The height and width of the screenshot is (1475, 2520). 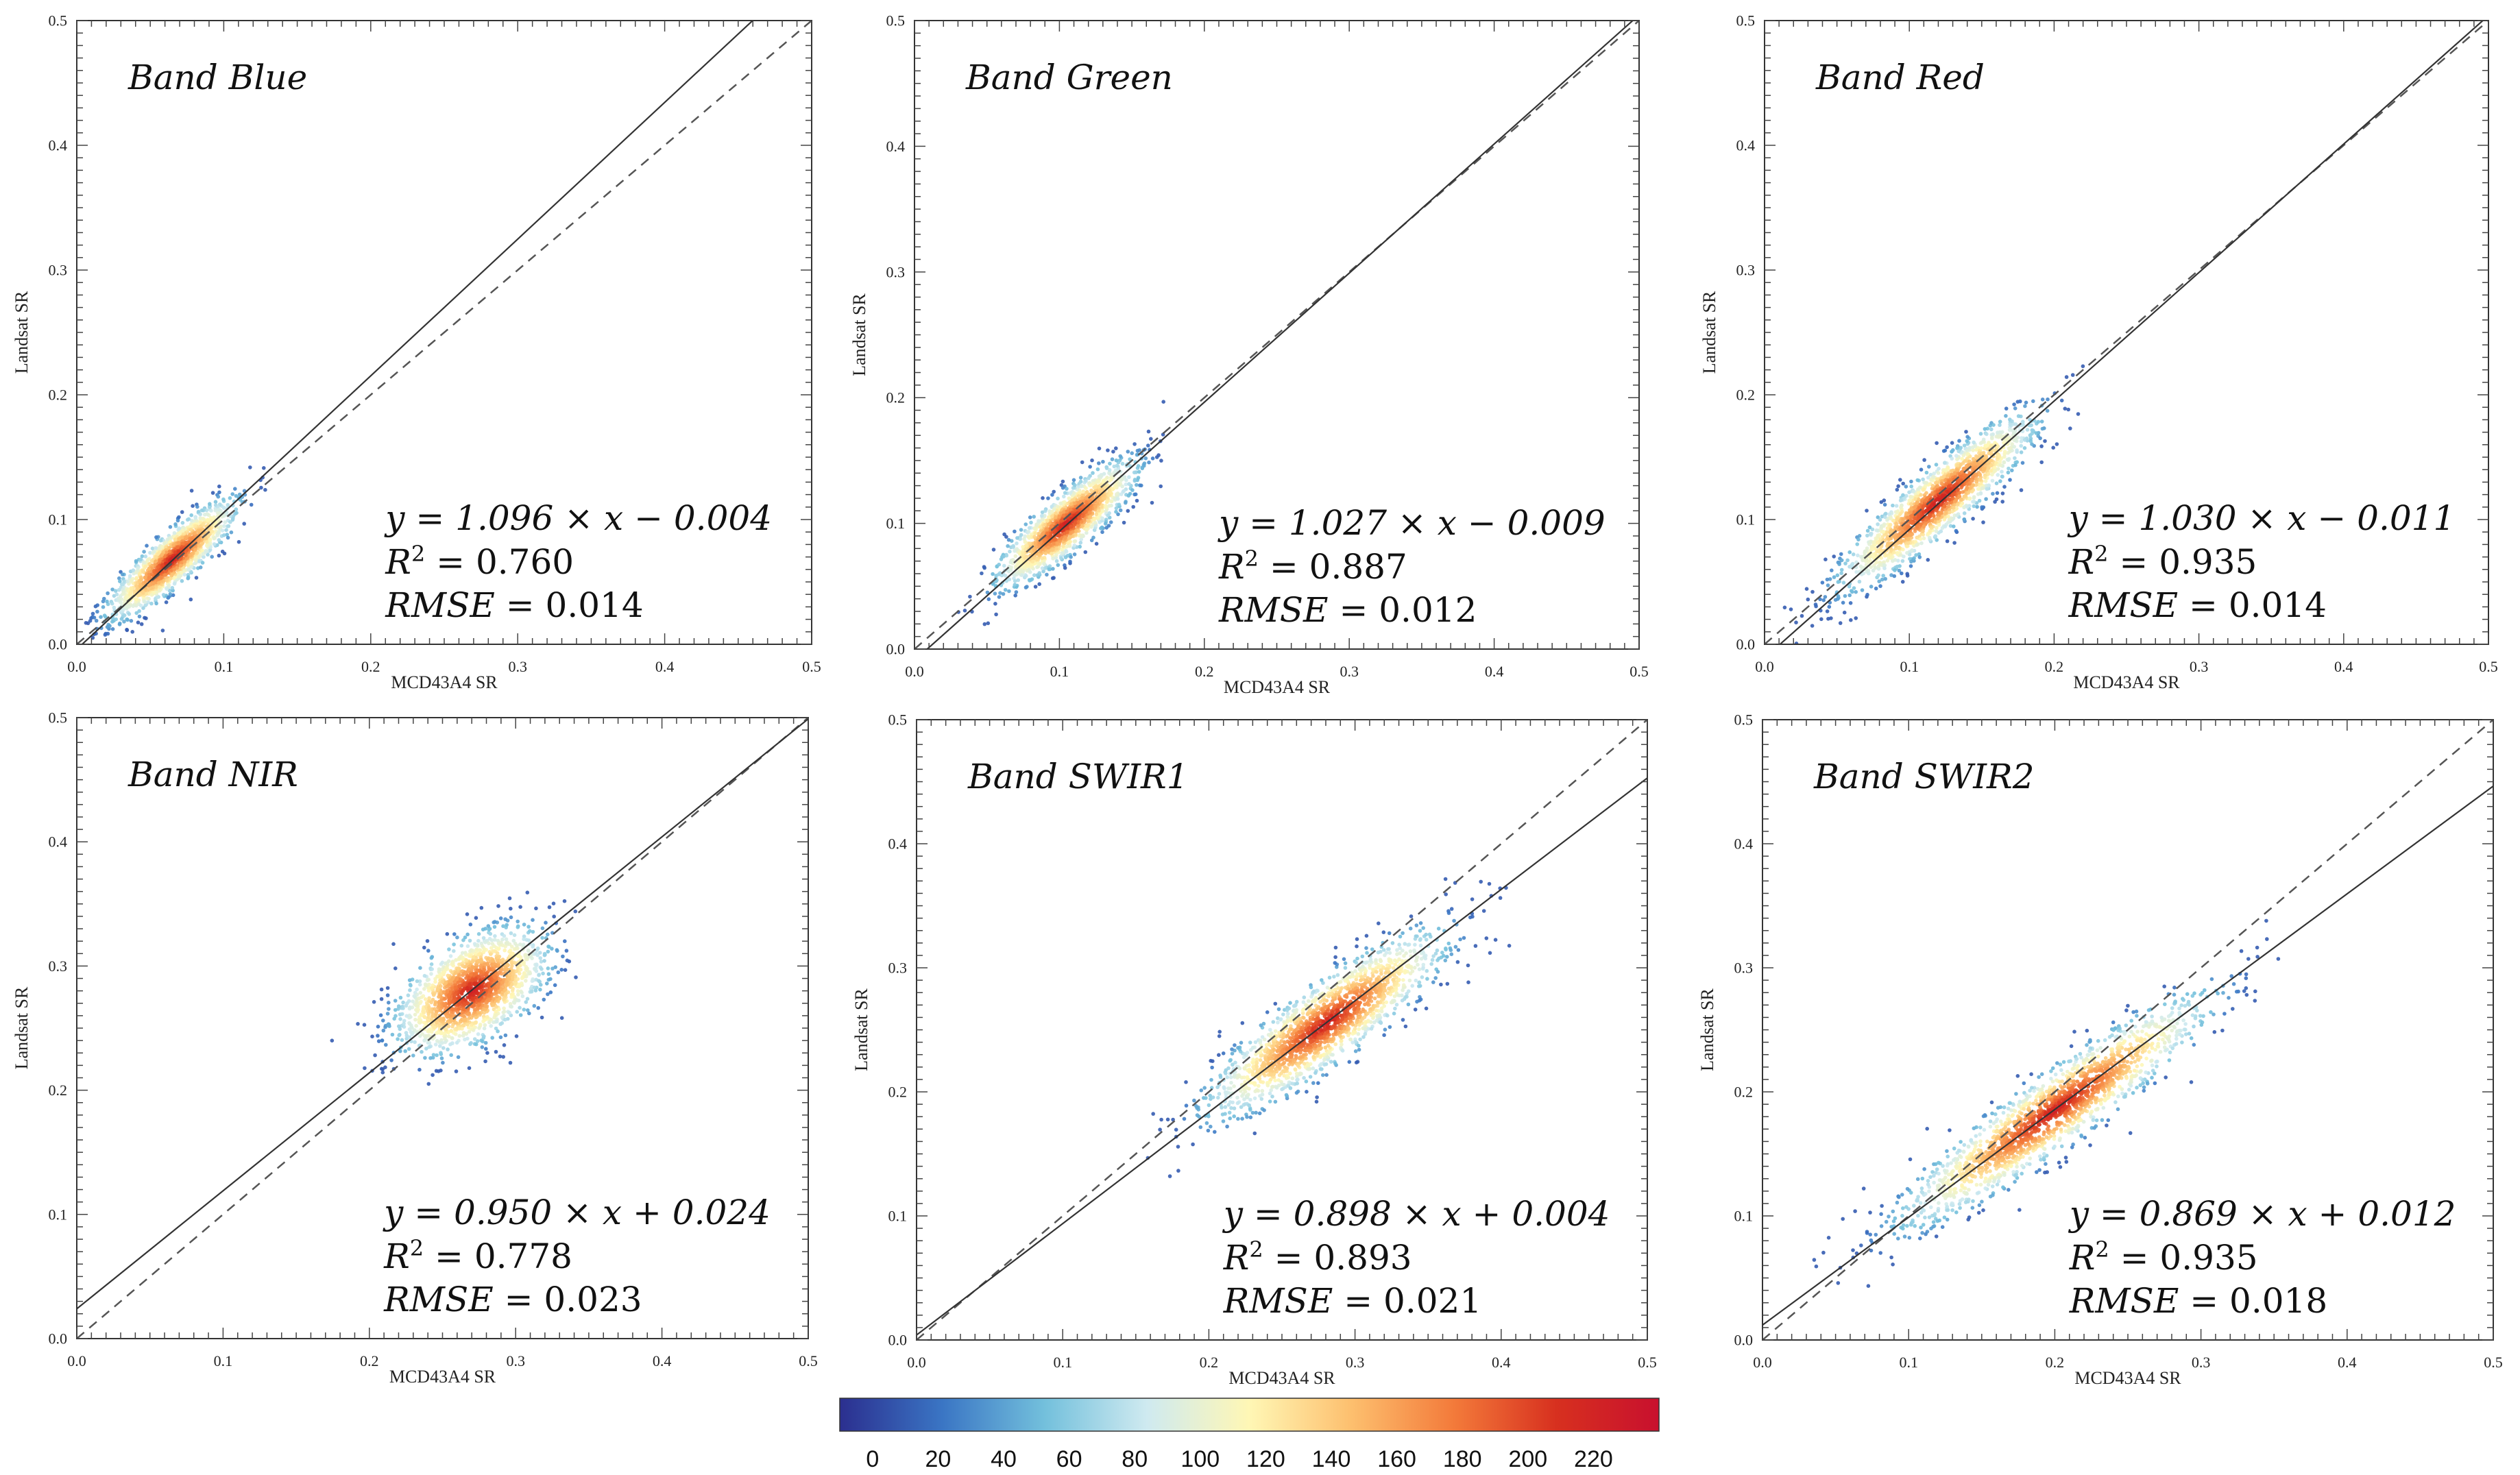 I want to click on r2-symbol: R, so click(x=1231, y=567).